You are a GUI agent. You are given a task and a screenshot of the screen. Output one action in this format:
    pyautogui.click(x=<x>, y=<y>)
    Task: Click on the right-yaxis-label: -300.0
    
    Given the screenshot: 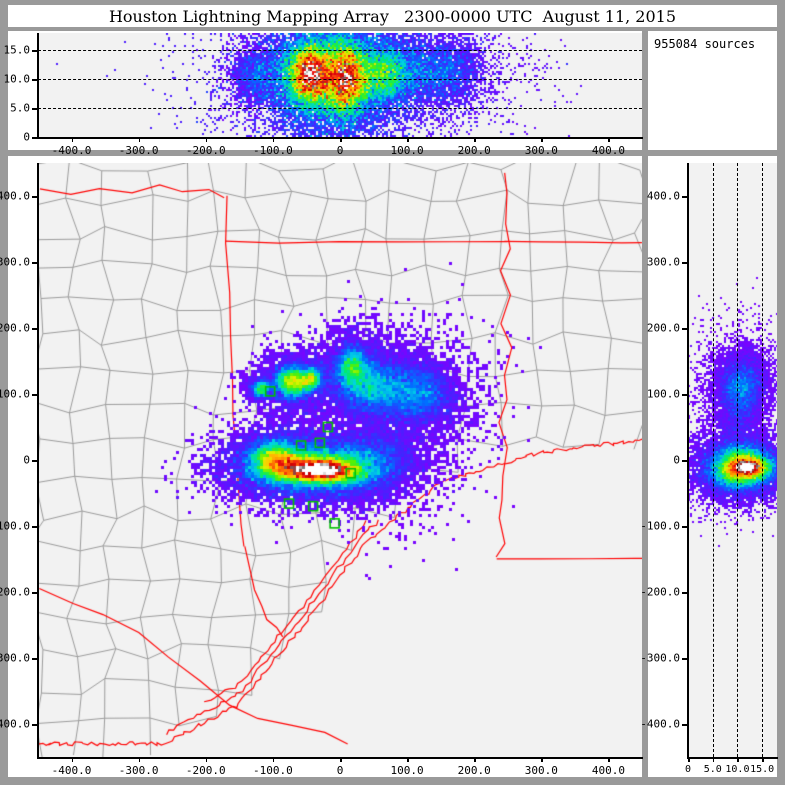 What is the action you would take?
    pyautogui.click(x=660, y=658)
    